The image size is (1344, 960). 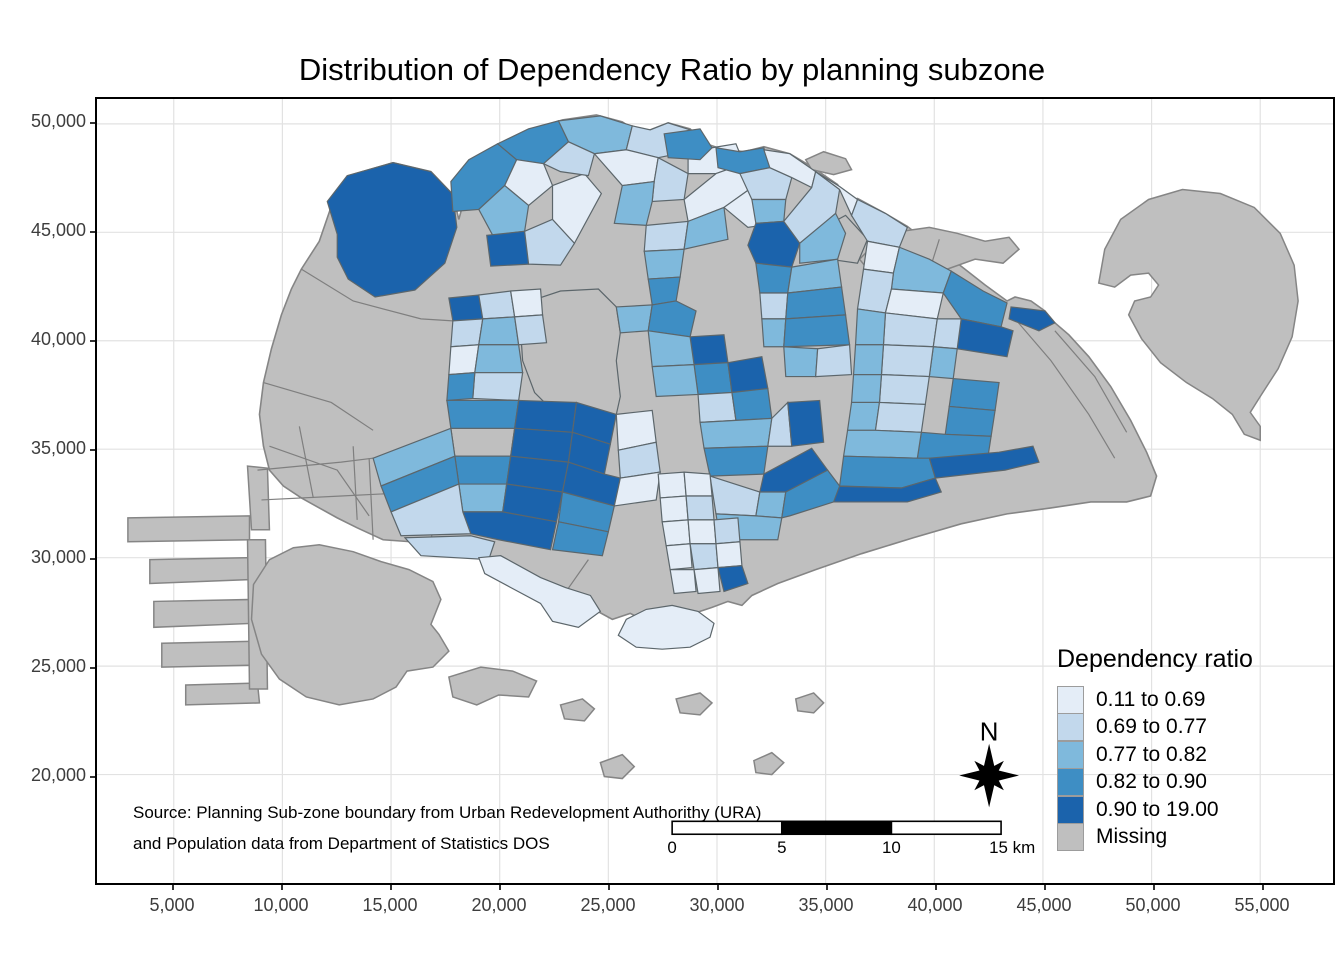 I want to click on scale-bar-segment, so click(x=836, y=828).